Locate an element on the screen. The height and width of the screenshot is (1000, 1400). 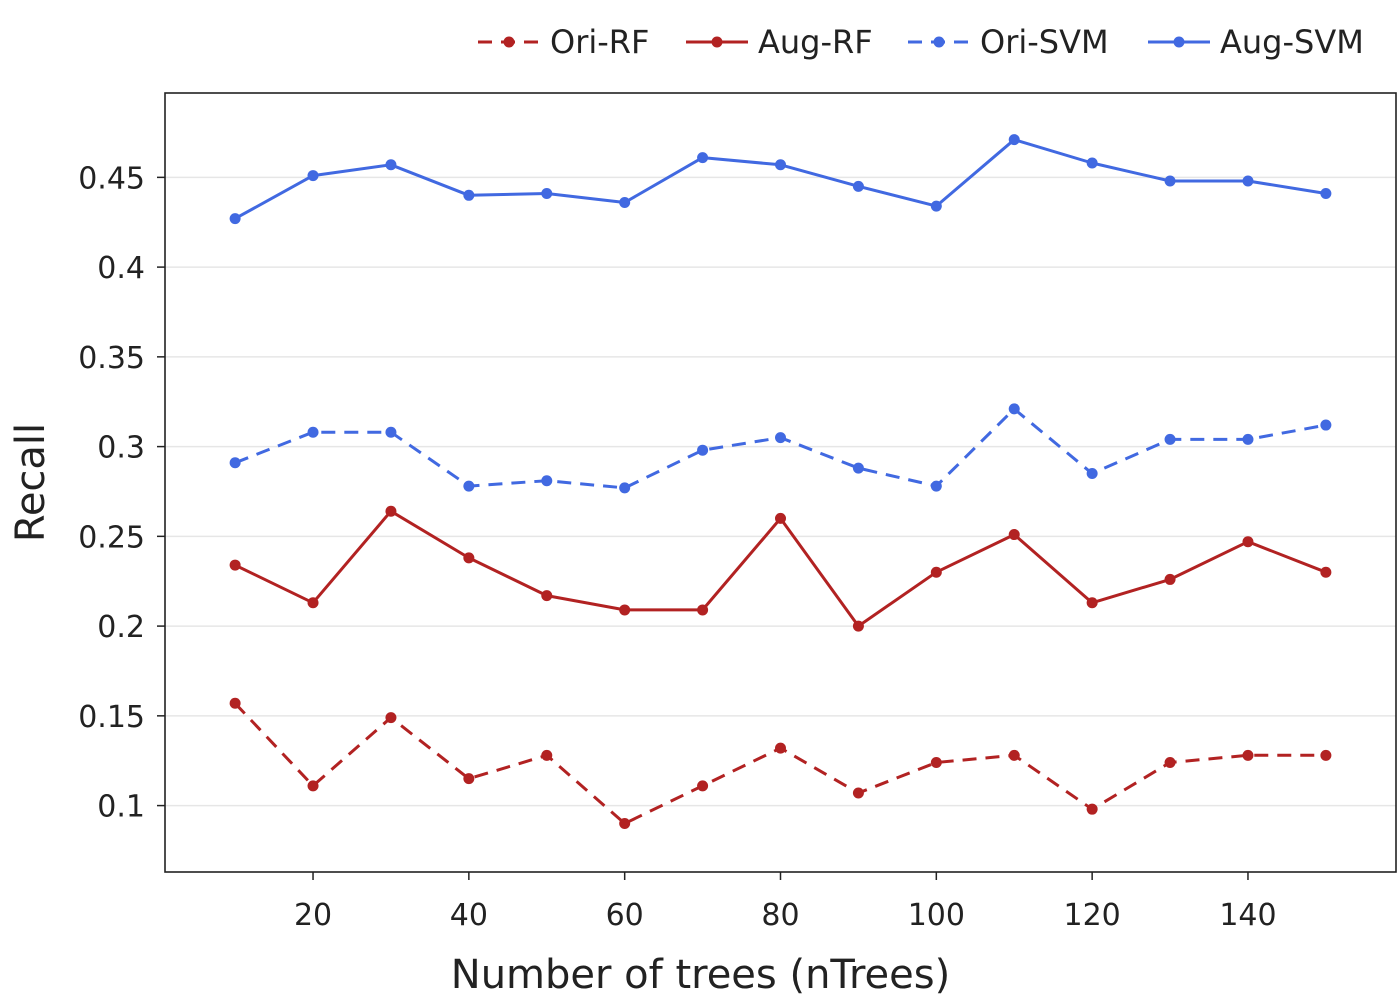
x-axis-ticks: 20 40 60 80 100 120 140 is located at coordinates (785, 902).